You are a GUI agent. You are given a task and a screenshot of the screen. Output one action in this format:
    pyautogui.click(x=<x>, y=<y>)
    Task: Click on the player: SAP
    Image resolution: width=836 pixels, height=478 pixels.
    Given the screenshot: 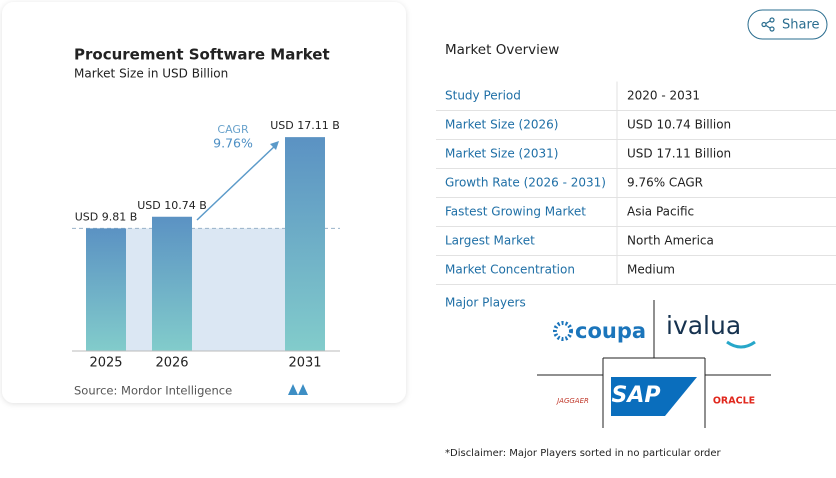 What is the action you would take?
    pyautogui.click(x=636, y=395)
    